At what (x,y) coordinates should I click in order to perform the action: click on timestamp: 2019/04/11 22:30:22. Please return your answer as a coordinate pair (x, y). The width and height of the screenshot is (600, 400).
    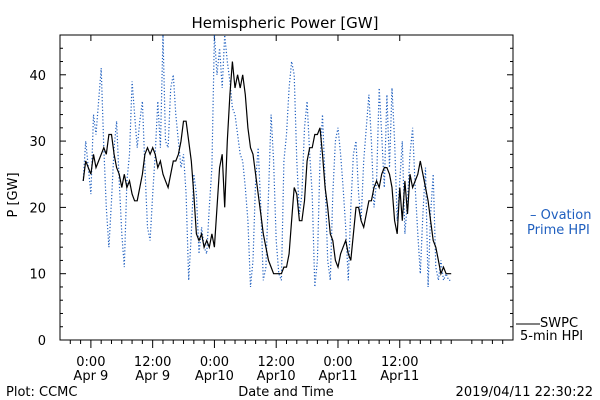
    Looking at the image, I should click on (524, 392).